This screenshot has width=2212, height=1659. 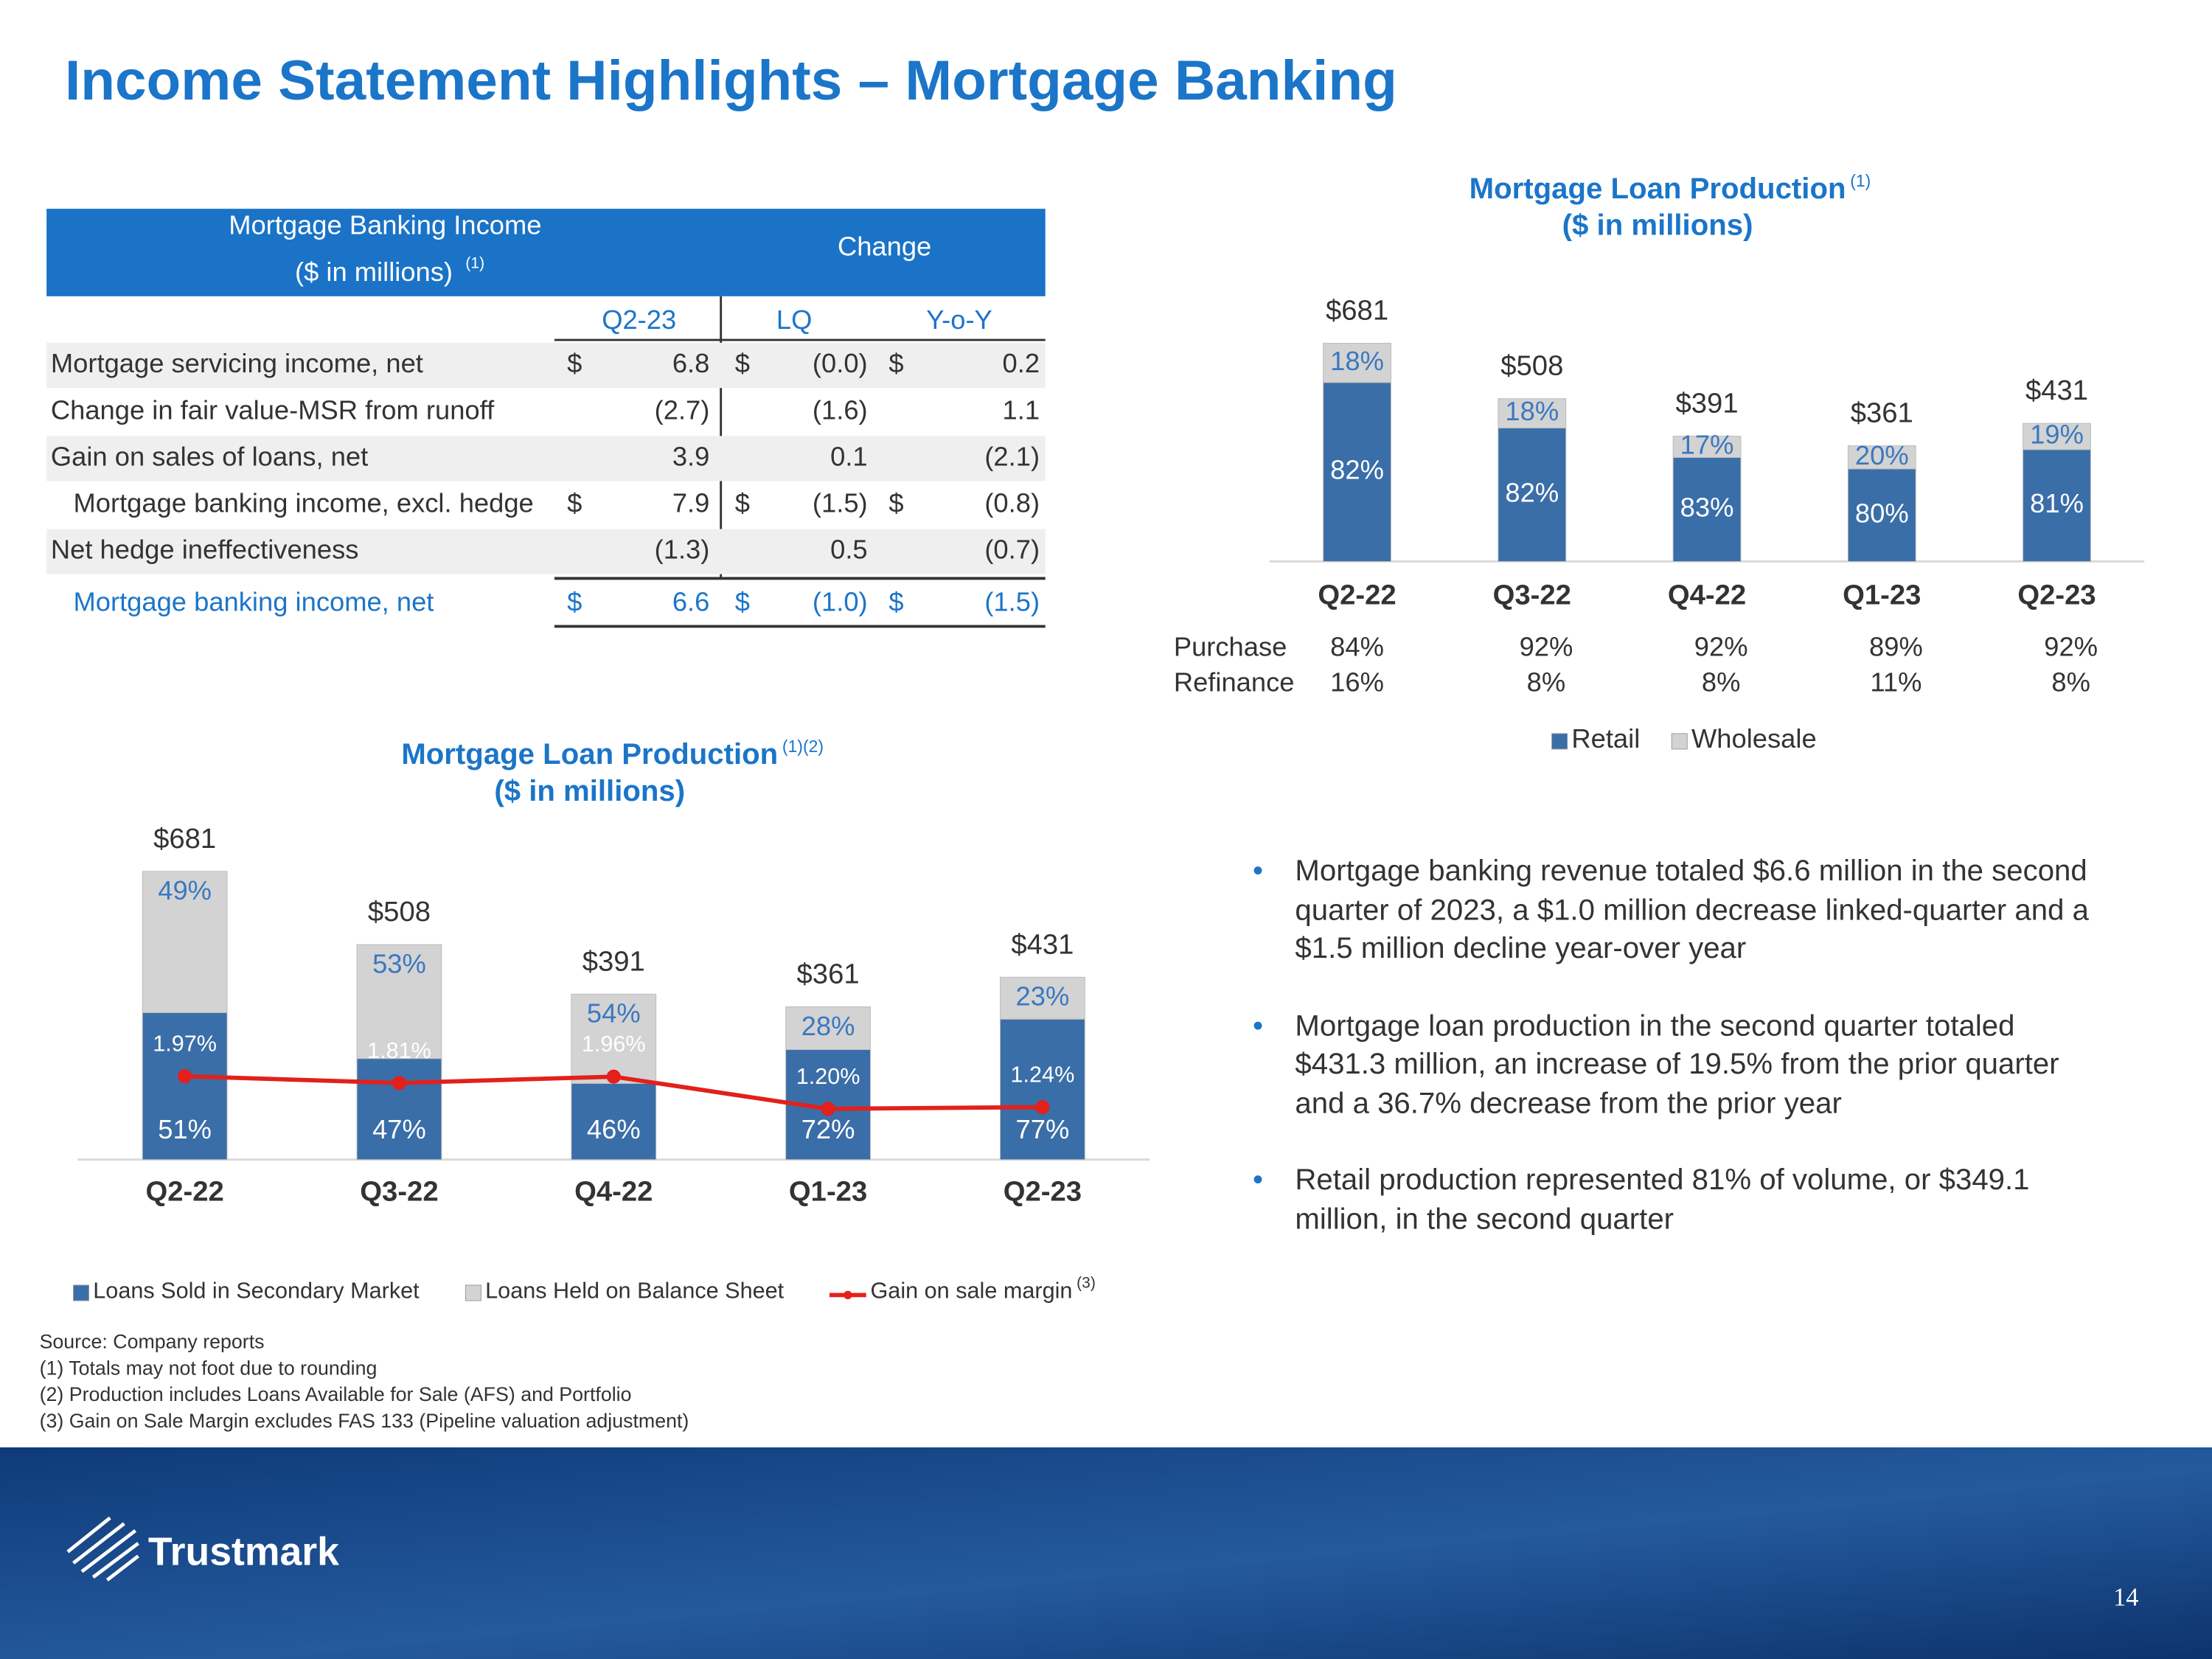 What do you see at coordinates (209, 1368) in the screenshot?
I see `footnote: (1) Totals may not foot due to rounding` at bounding box center [209, 1368].